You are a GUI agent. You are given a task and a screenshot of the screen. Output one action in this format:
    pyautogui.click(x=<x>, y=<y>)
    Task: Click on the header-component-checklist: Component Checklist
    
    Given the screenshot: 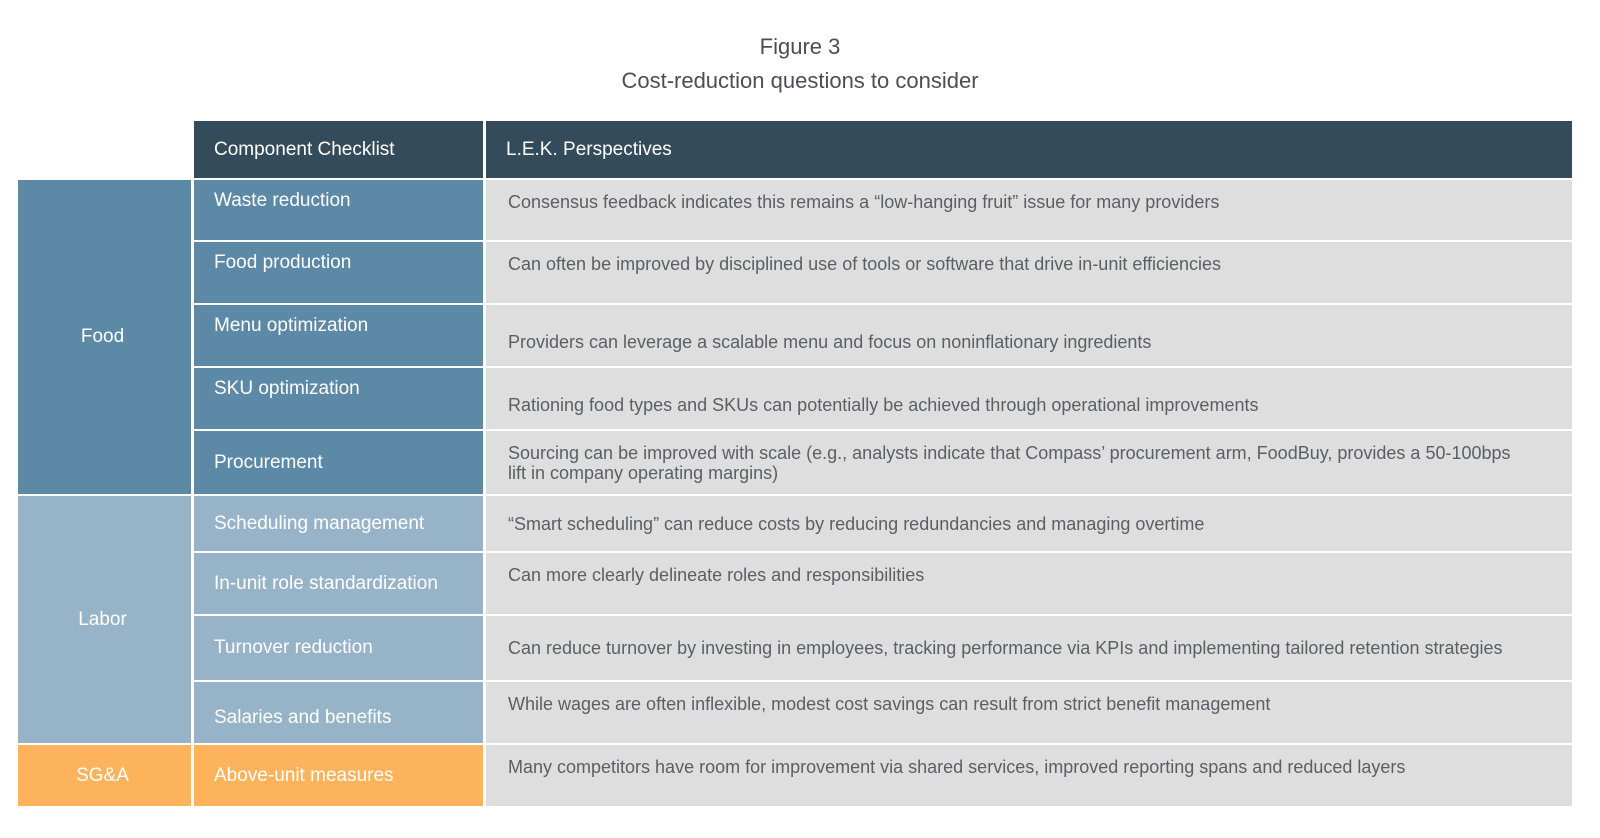 What is the action you would take?
    pyautogui.click(x=338, y=149)
    